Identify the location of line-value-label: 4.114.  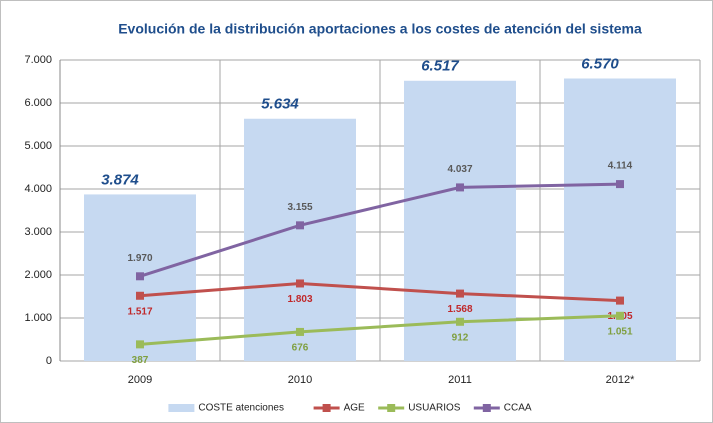
(620, 166).